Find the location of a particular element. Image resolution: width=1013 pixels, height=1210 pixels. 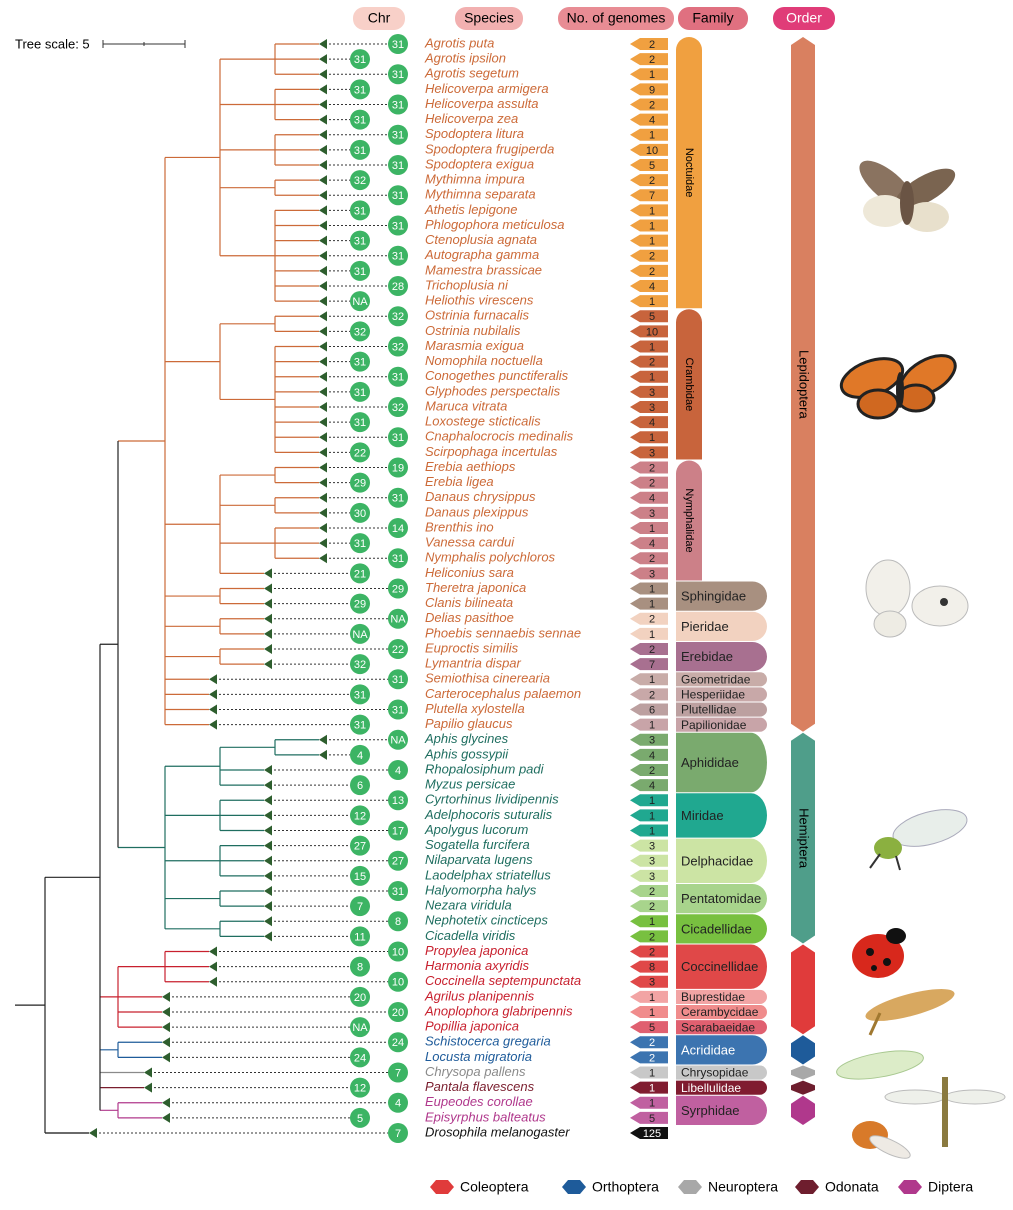

species-name: Nezara viridula is located at coordinates (468, 905).